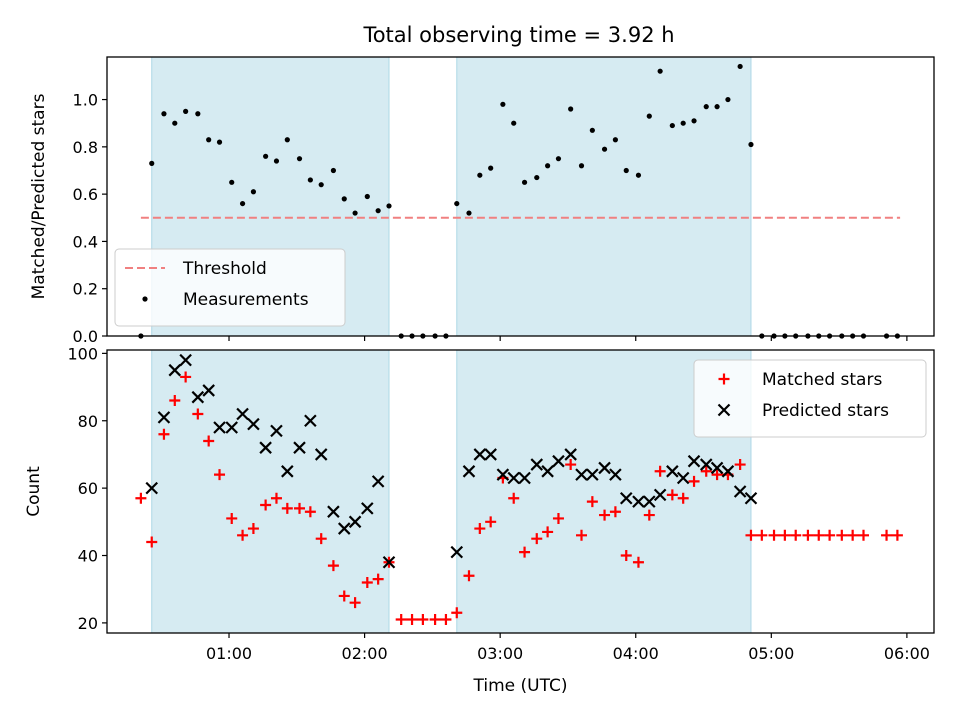  Describe the element at coordinates (246, 300) in the screenshot. I see `legend-label: Measurements` at that location.